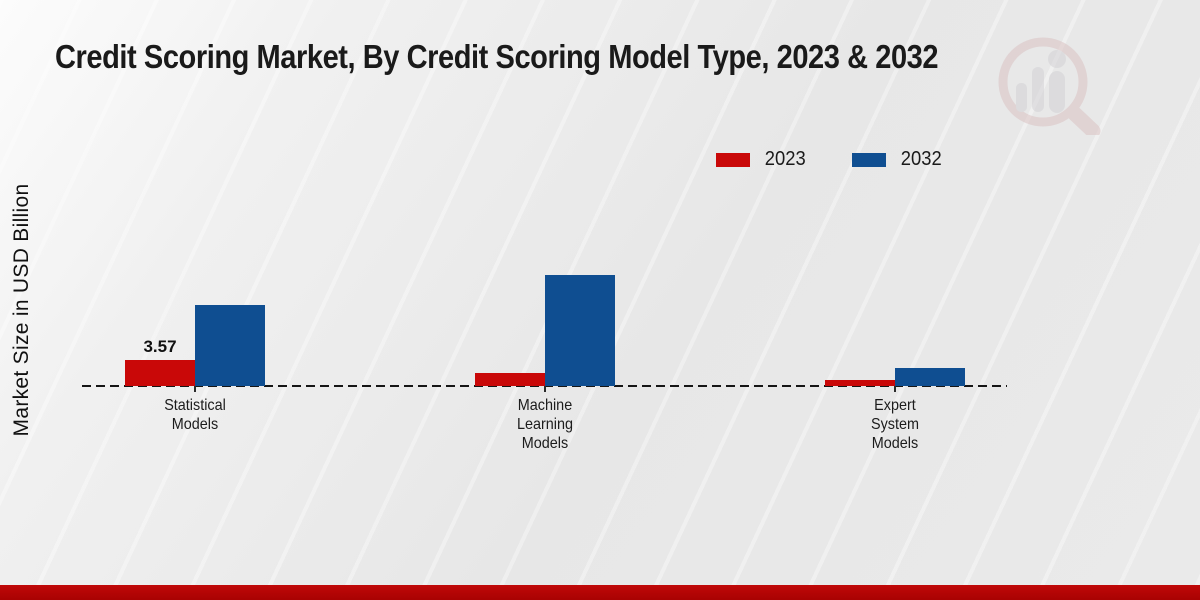 The height and width of the screenshot is (600, 1200). Describe the element at coordinates (733, 159) in the screenshot. I see `legend-swatch-2023` at that location.